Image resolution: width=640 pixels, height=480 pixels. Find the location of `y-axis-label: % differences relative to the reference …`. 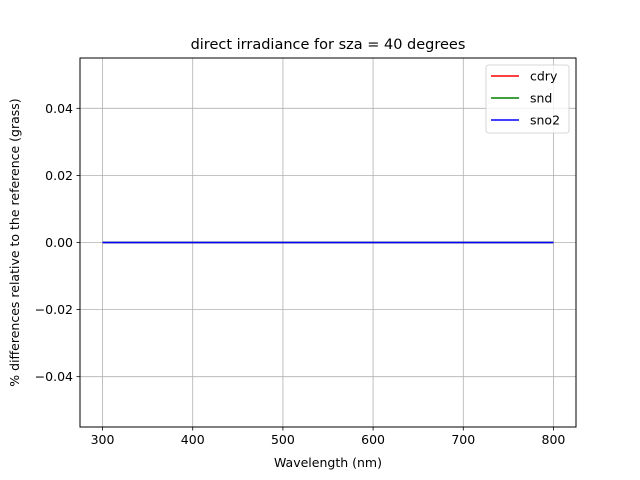

y-axis-label: % differences relative to the reference … is located at coordinates (14, 242).